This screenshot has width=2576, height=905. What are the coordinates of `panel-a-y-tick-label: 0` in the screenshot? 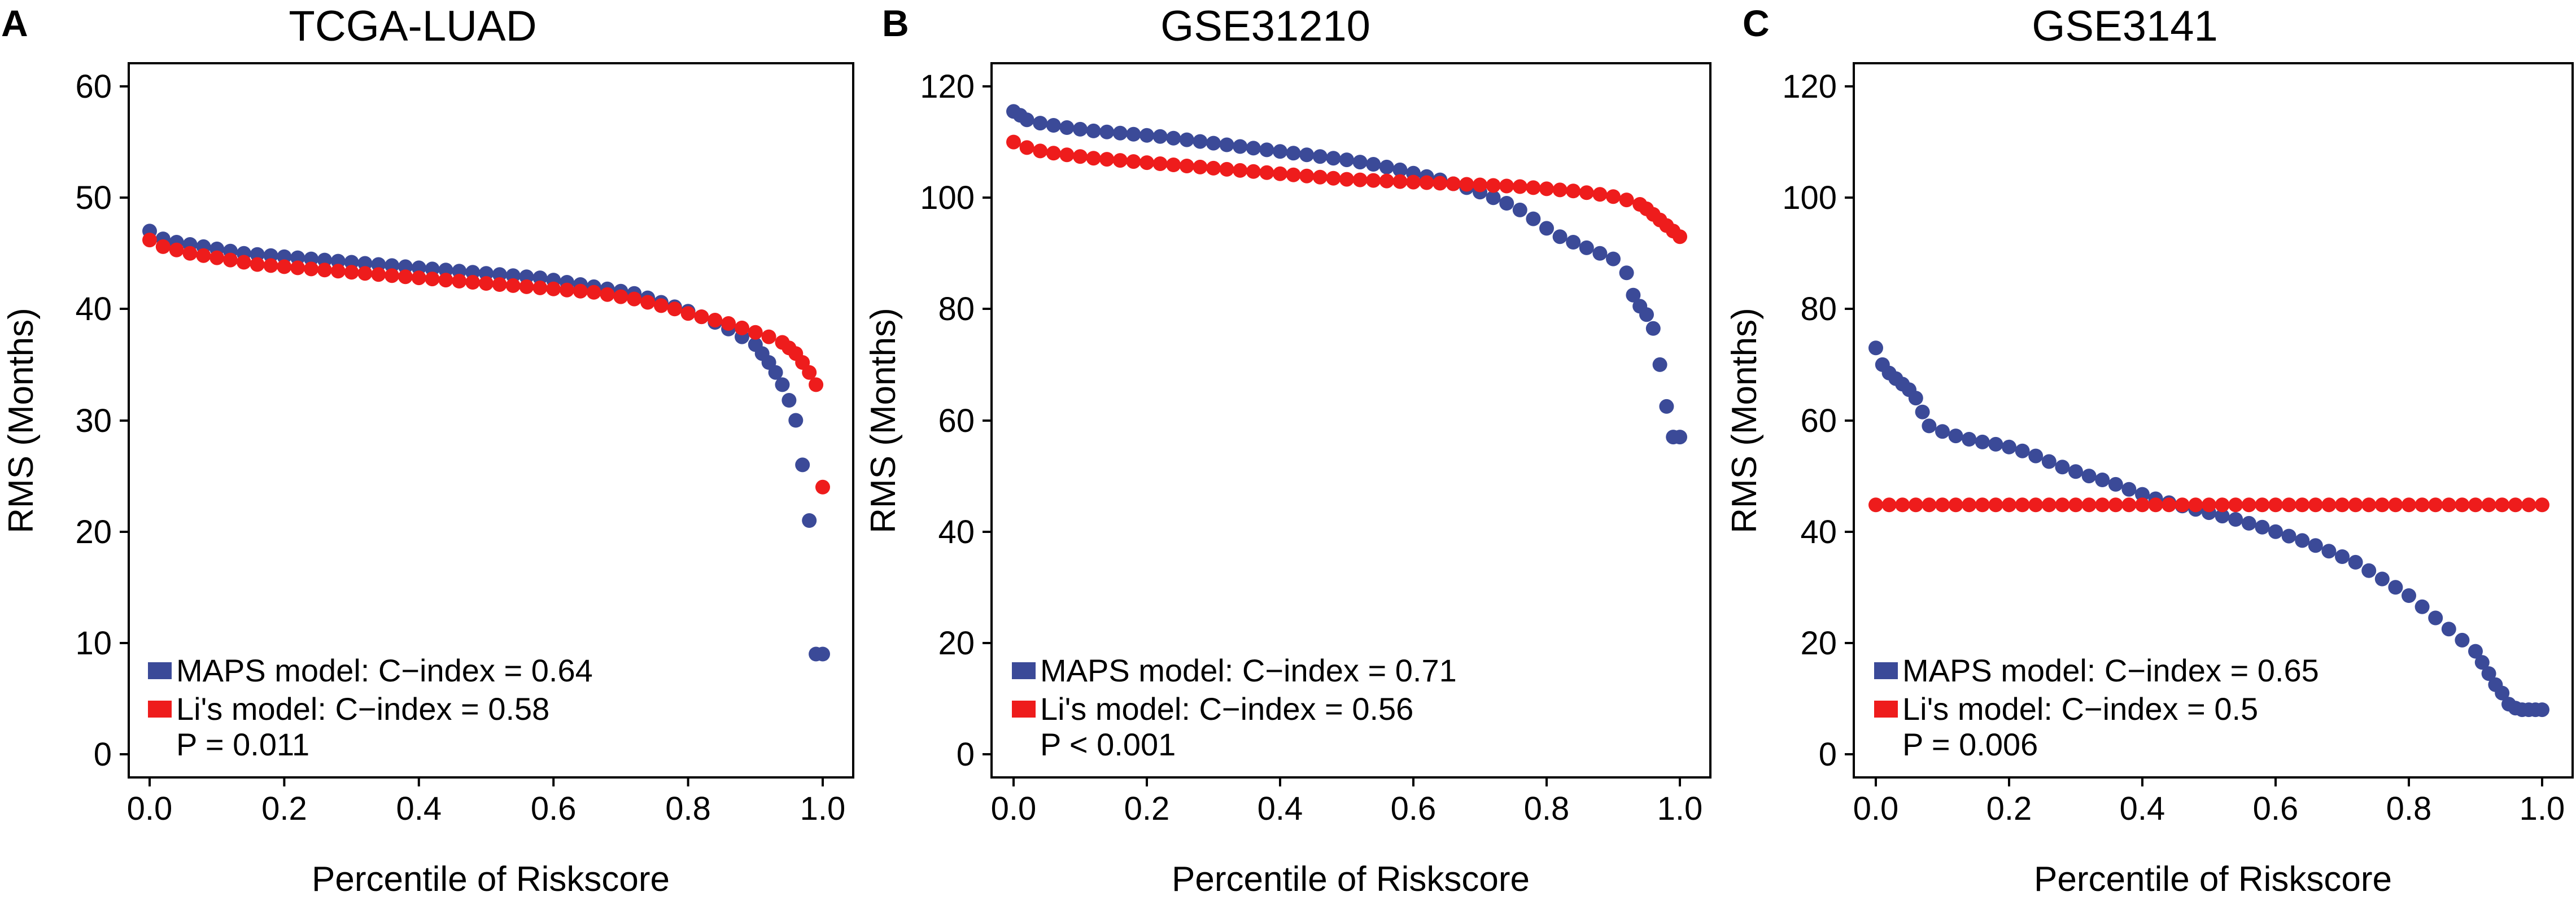 It's located at (103, 755).